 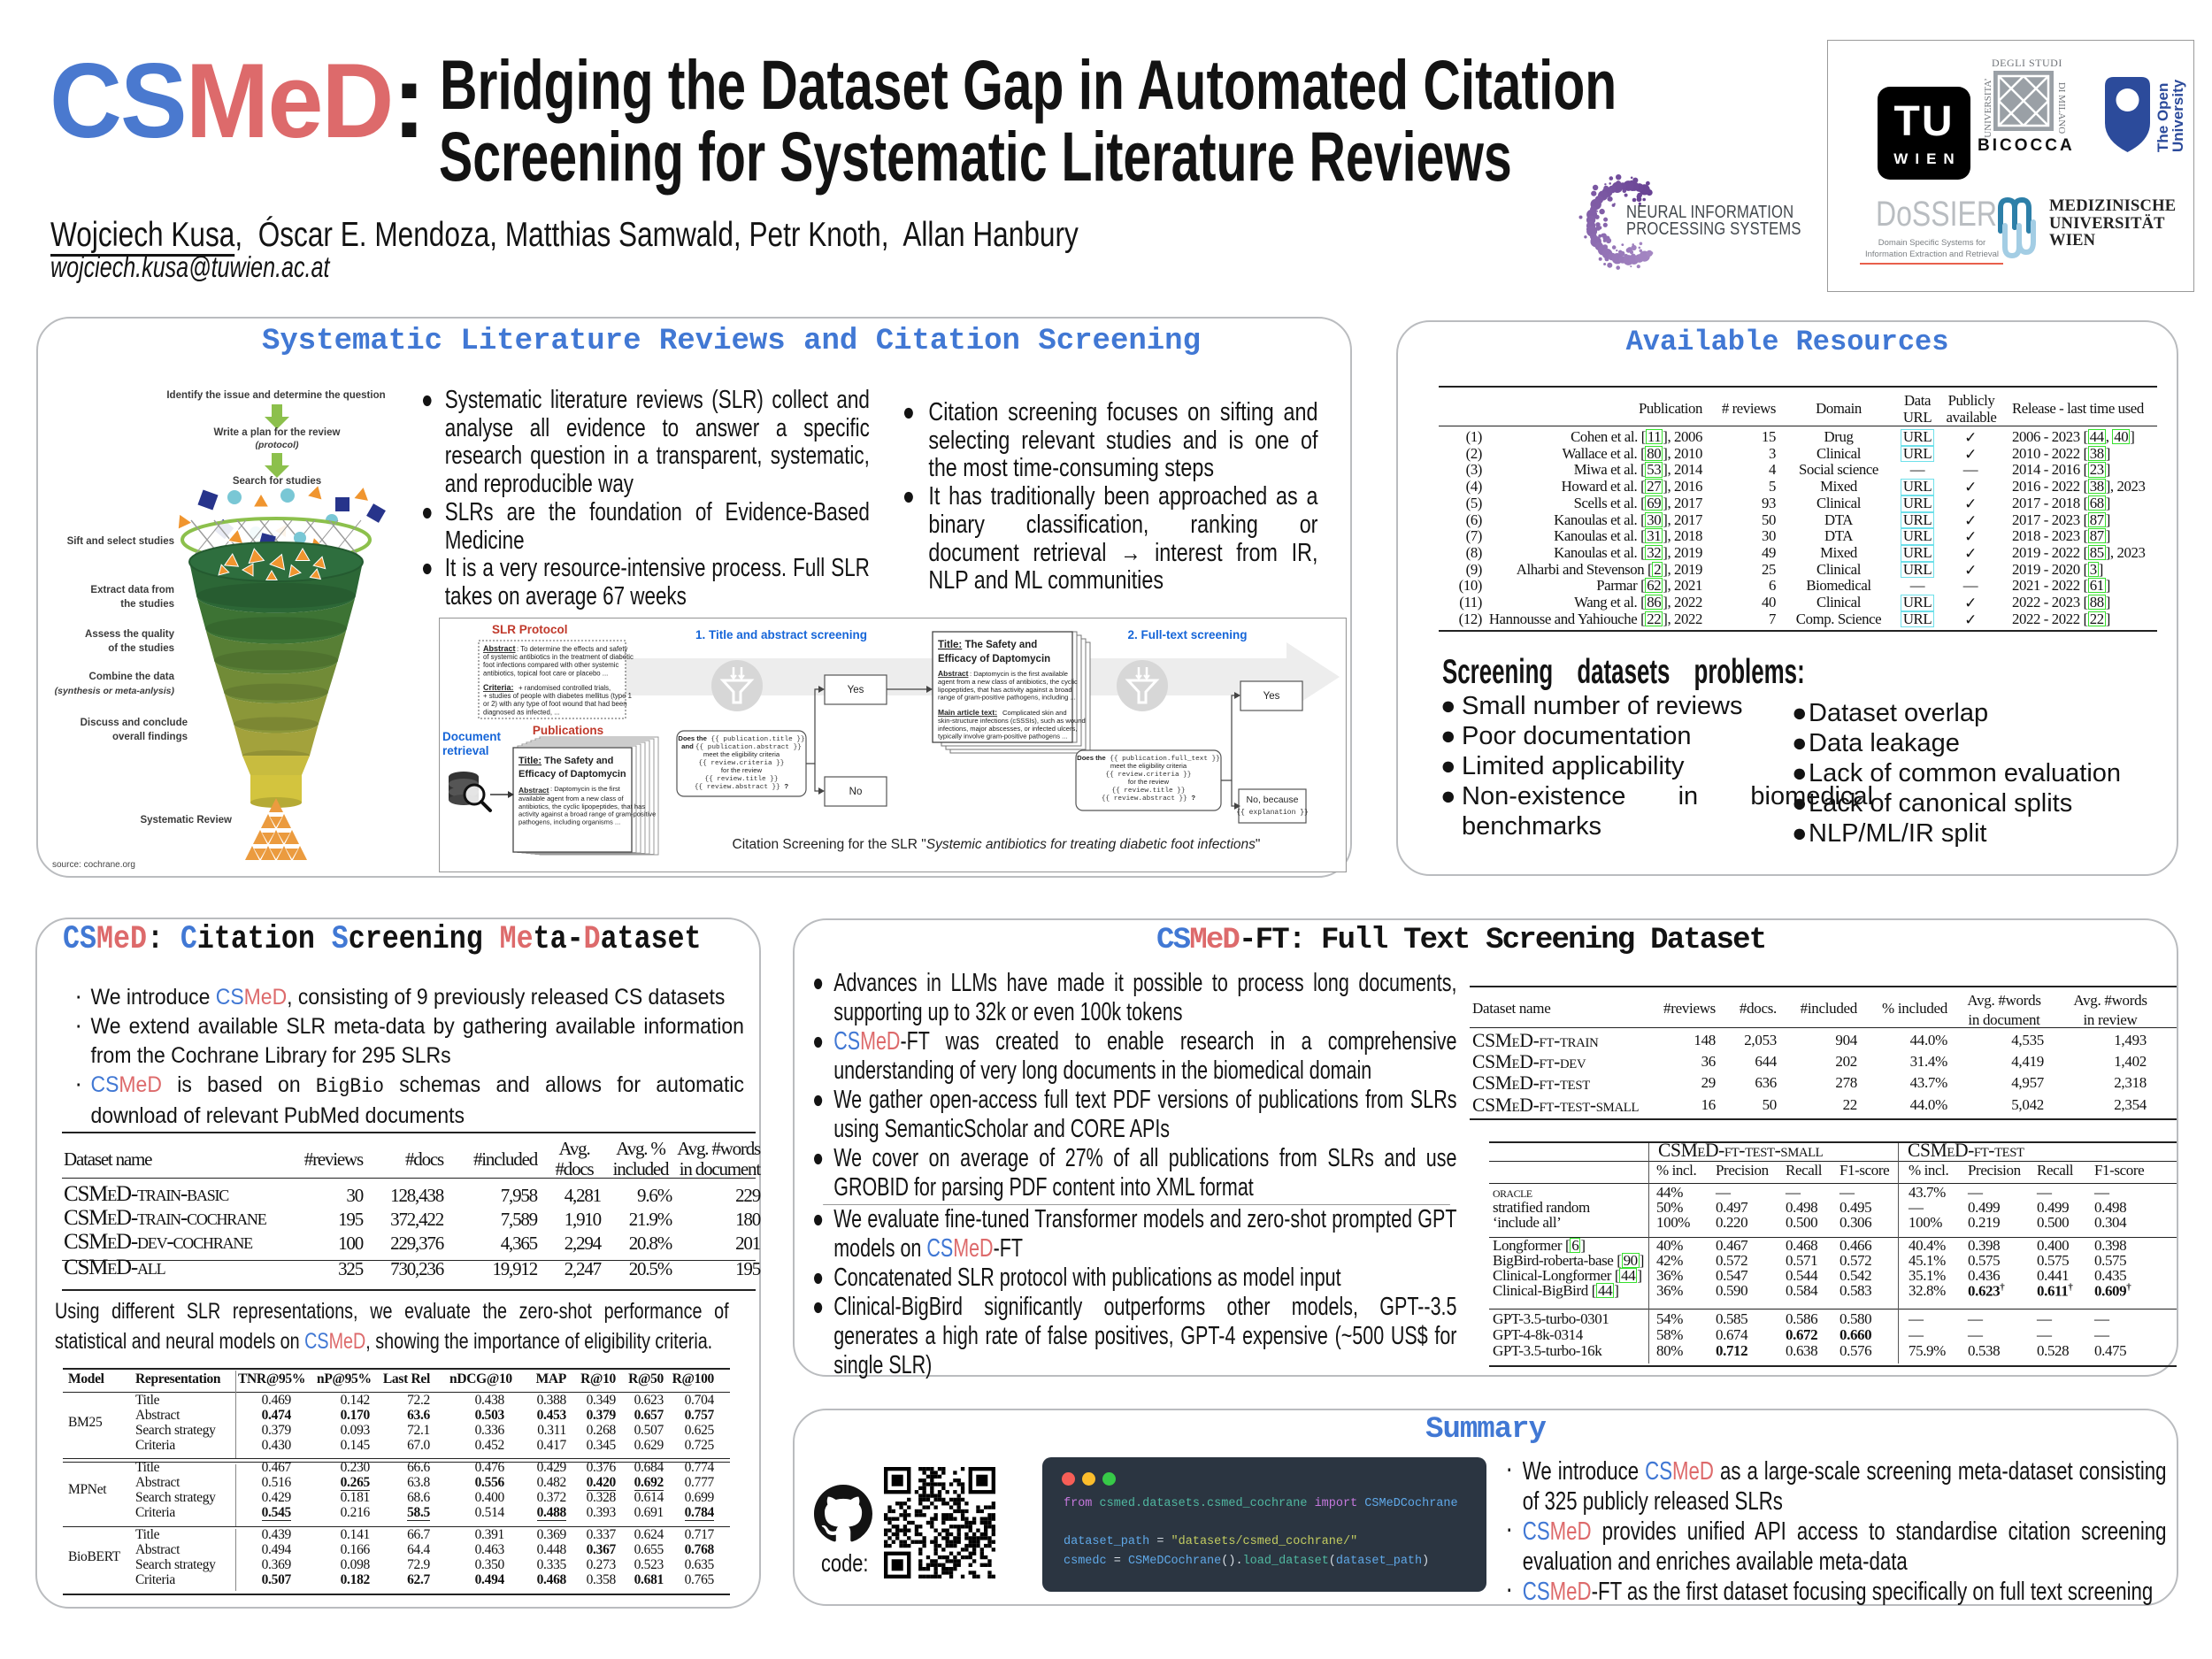 What do you see at coordinates (115, 691) in the screenshot?
I see `svg-text: (synthesis or meta-anlysis)` at bounding box center [115, 691].